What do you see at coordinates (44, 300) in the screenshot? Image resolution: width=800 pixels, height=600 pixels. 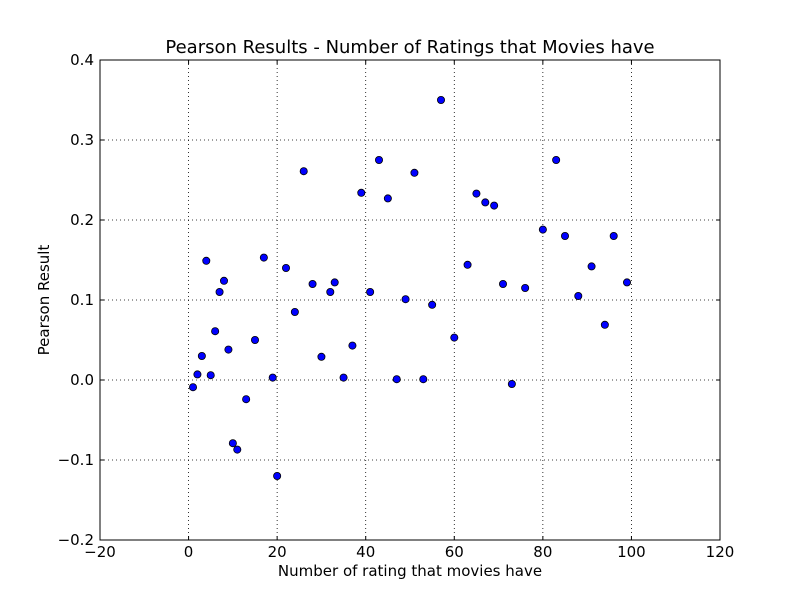 I see `y-axis-label: Pearson Result` at bounding box center [44, 300].